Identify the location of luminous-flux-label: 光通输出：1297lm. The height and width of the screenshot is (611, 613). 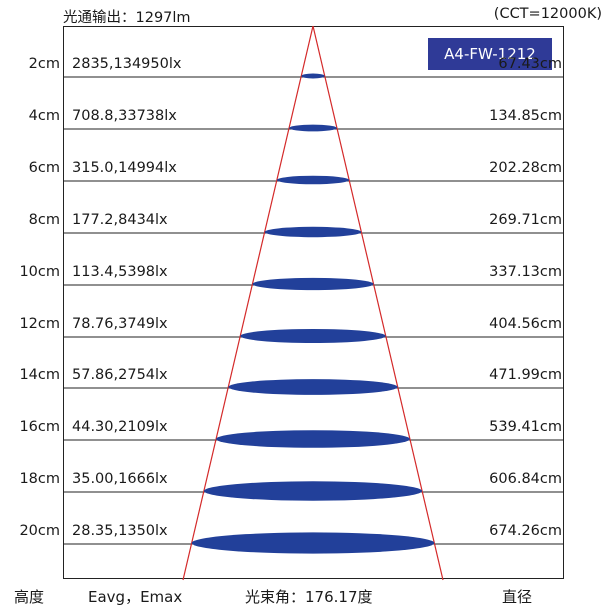
(127, 18).